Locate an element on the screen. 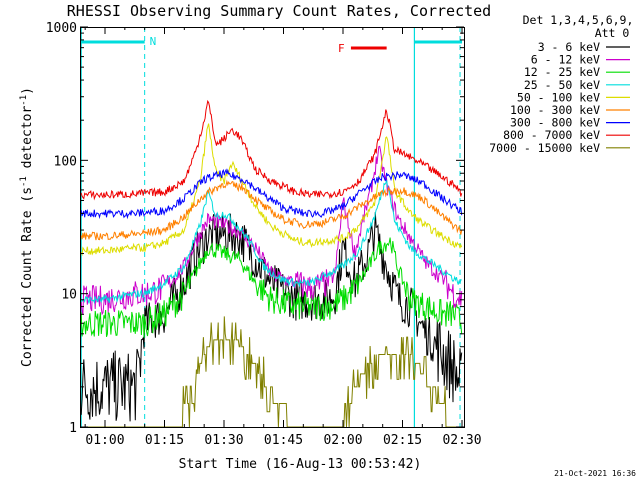 Image resolution: width=640 pixels, height=480 pixels. x-tick-label: 02:30 is located at coordinates (461, 440).